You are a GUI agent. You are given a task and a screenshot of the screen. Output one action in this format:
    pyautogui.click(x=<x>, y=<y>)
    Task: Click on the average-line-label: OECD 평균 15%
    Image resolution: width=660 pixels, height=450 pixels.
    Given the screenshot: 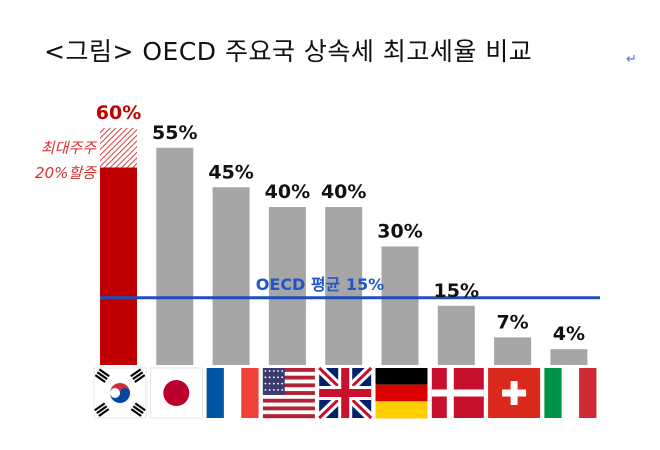 What is the action you would take?
    pyautogui.click(x=320, y=284)
    